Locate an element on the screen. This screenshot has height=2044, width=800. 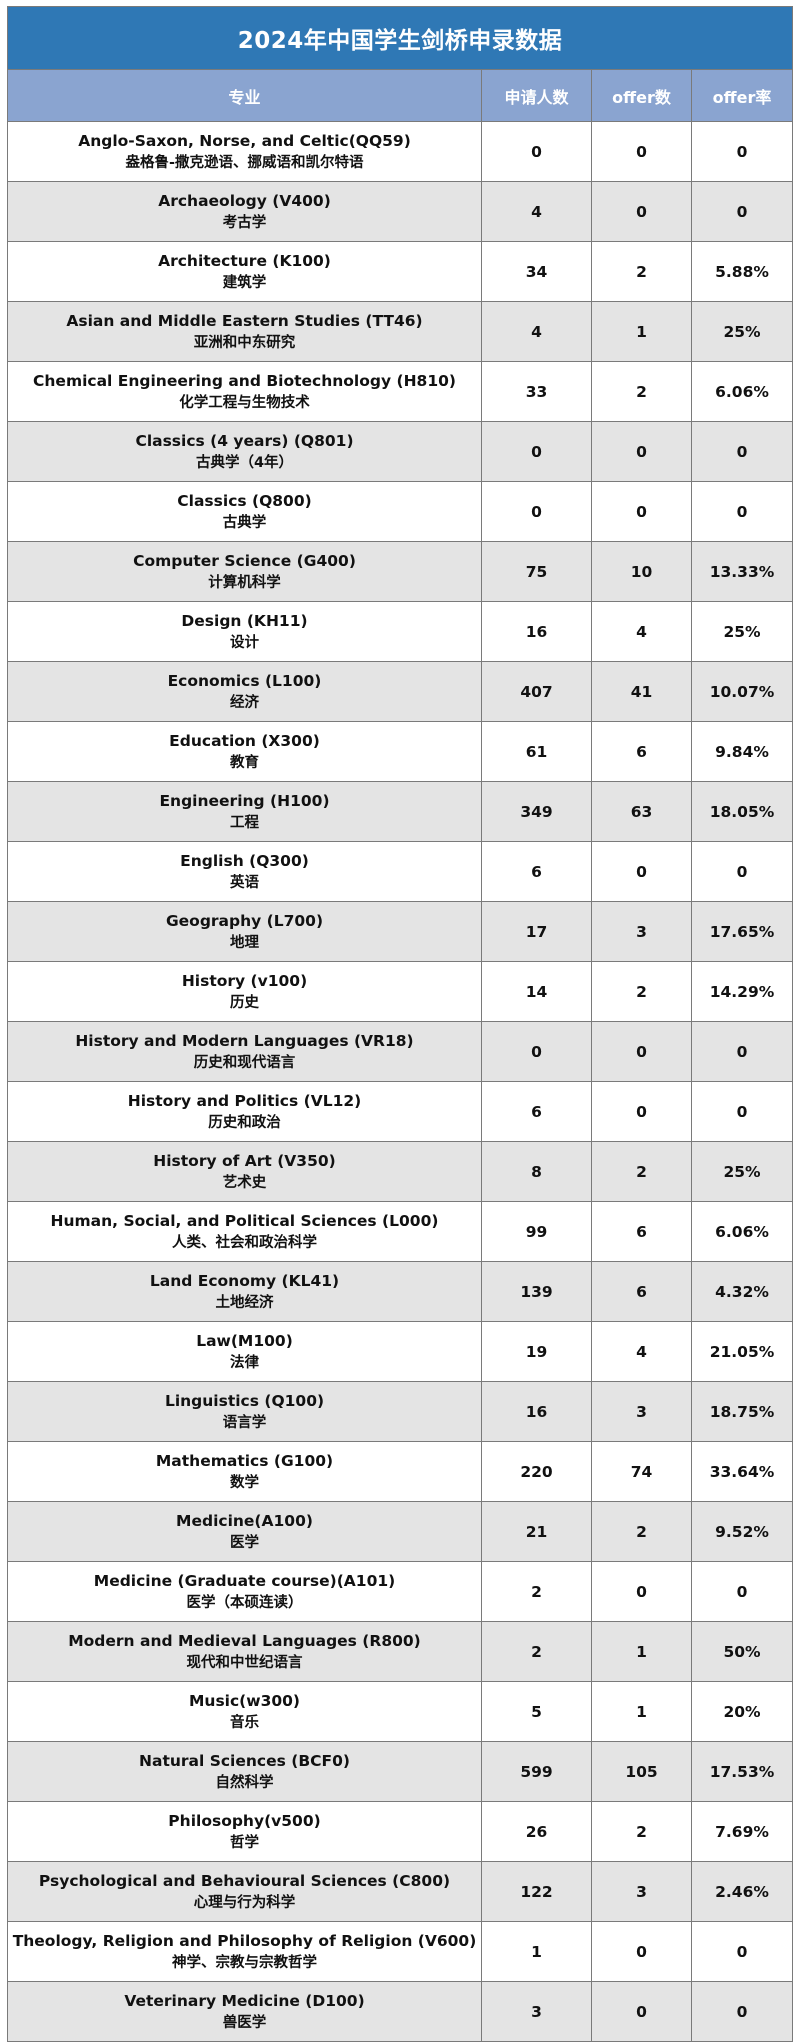
applicants-cell: 17 is located at coordinates (536, 931).